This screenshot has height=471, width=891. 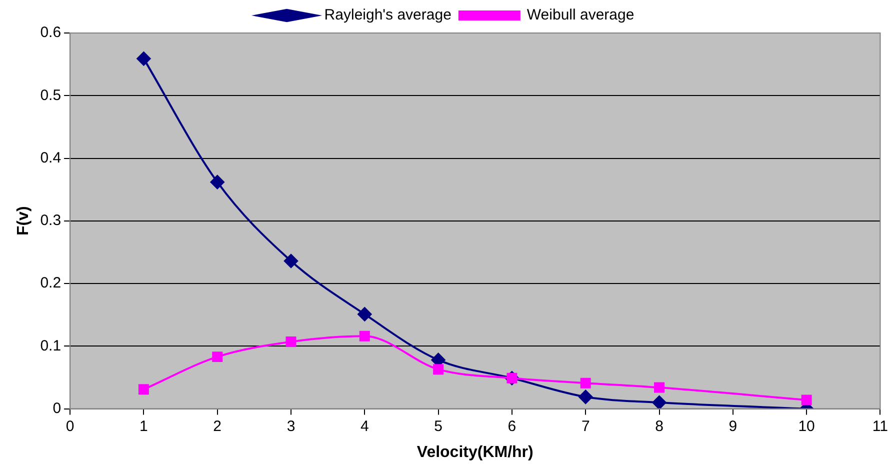 I want to click on x-tick-label: 1, so click(x=144, y=426).